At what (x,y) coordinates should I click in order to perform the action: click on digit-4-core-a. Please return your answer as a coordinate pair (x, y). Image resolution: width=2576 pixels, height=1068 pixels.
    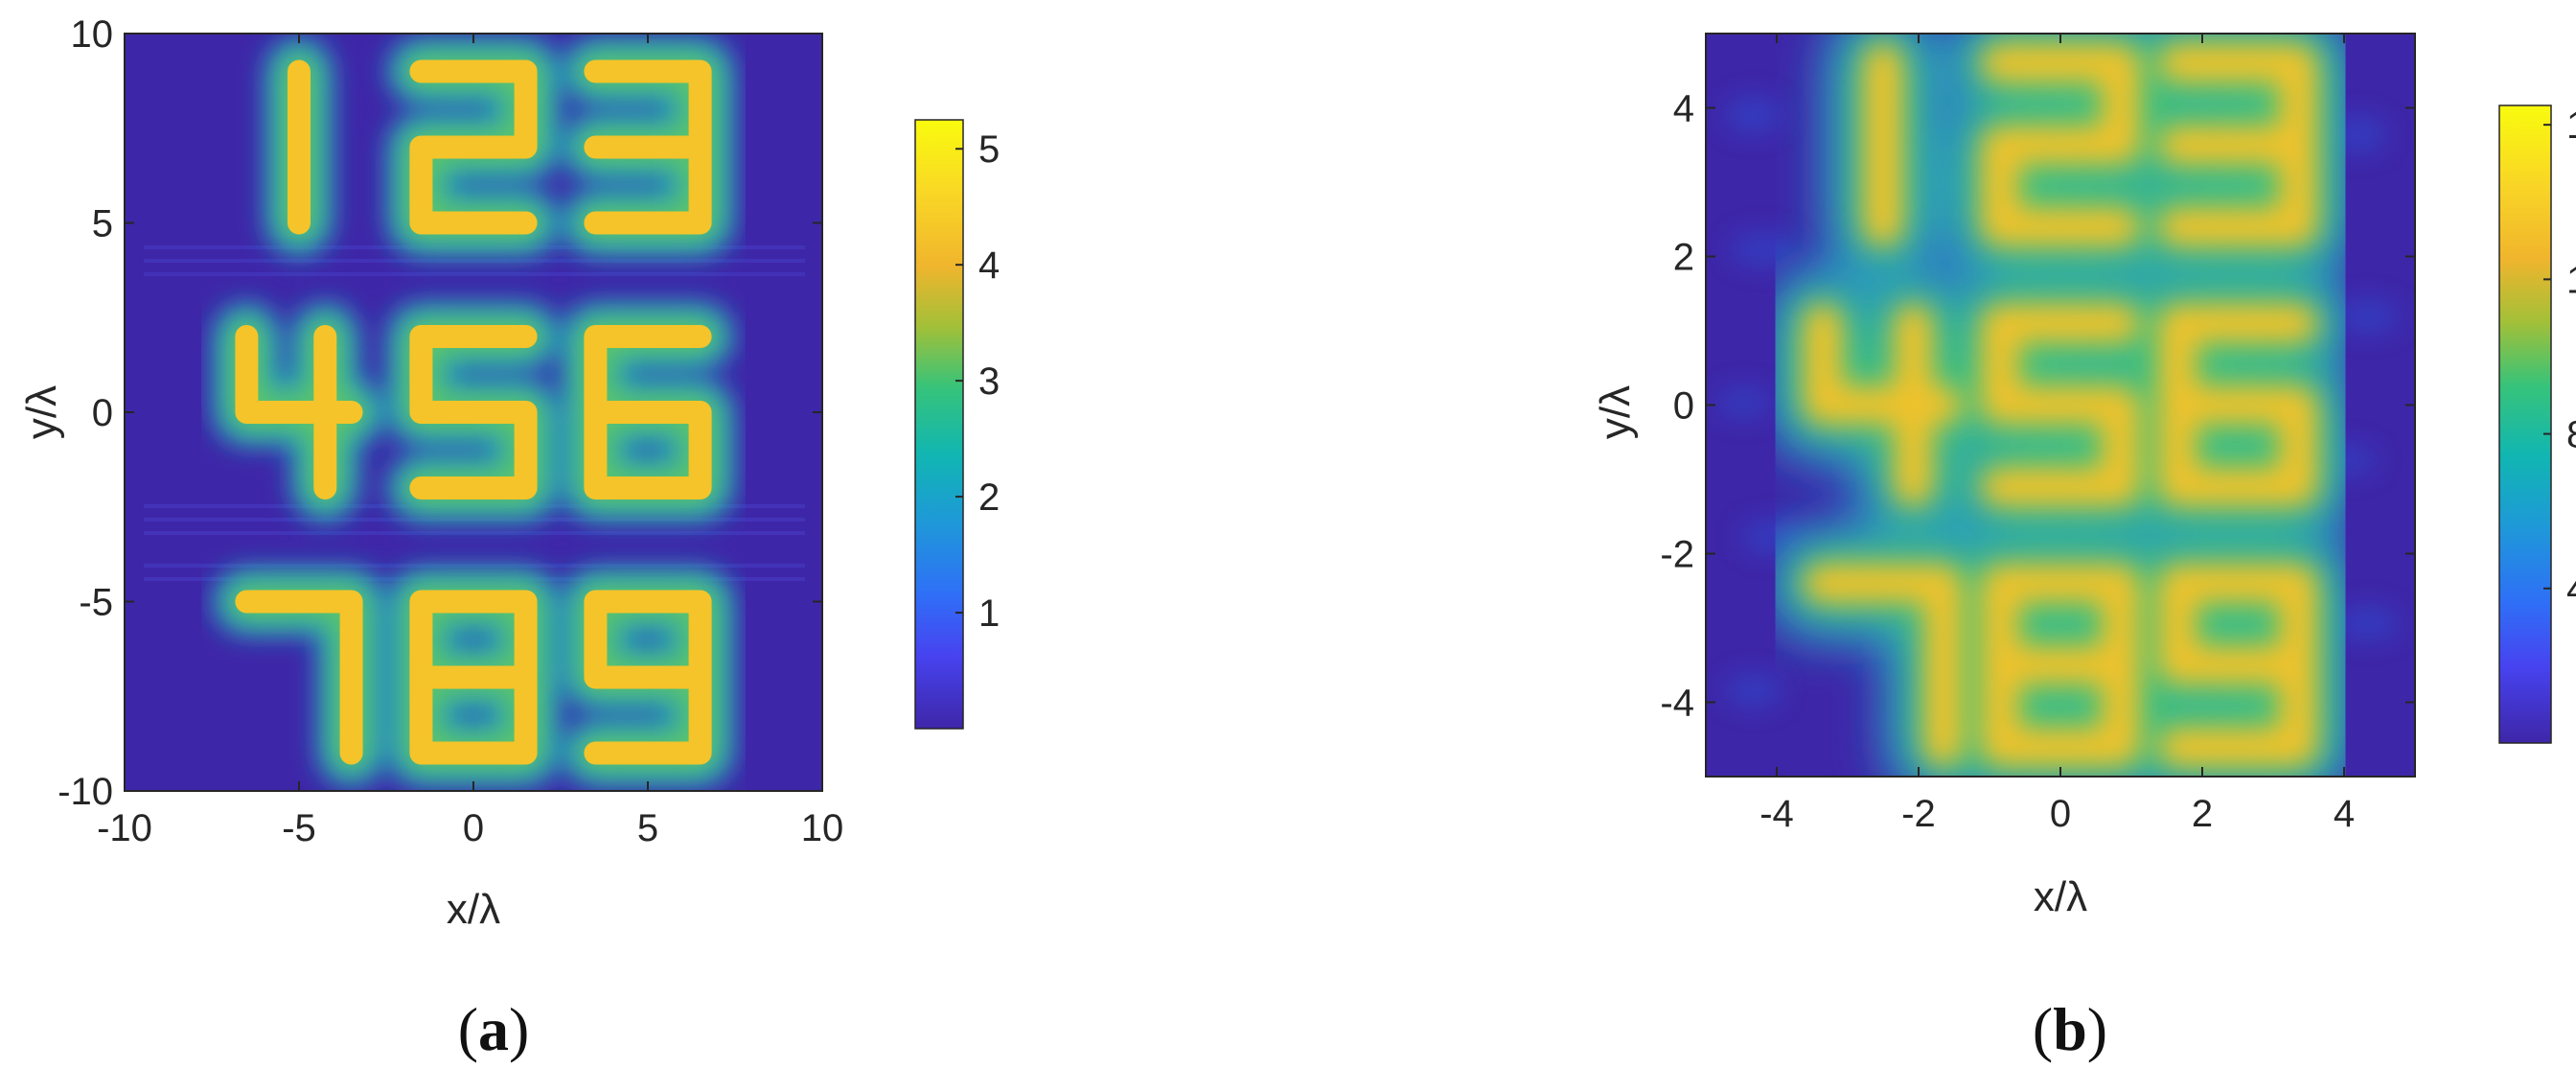
    Looking at the image, I should click on (299, 412).